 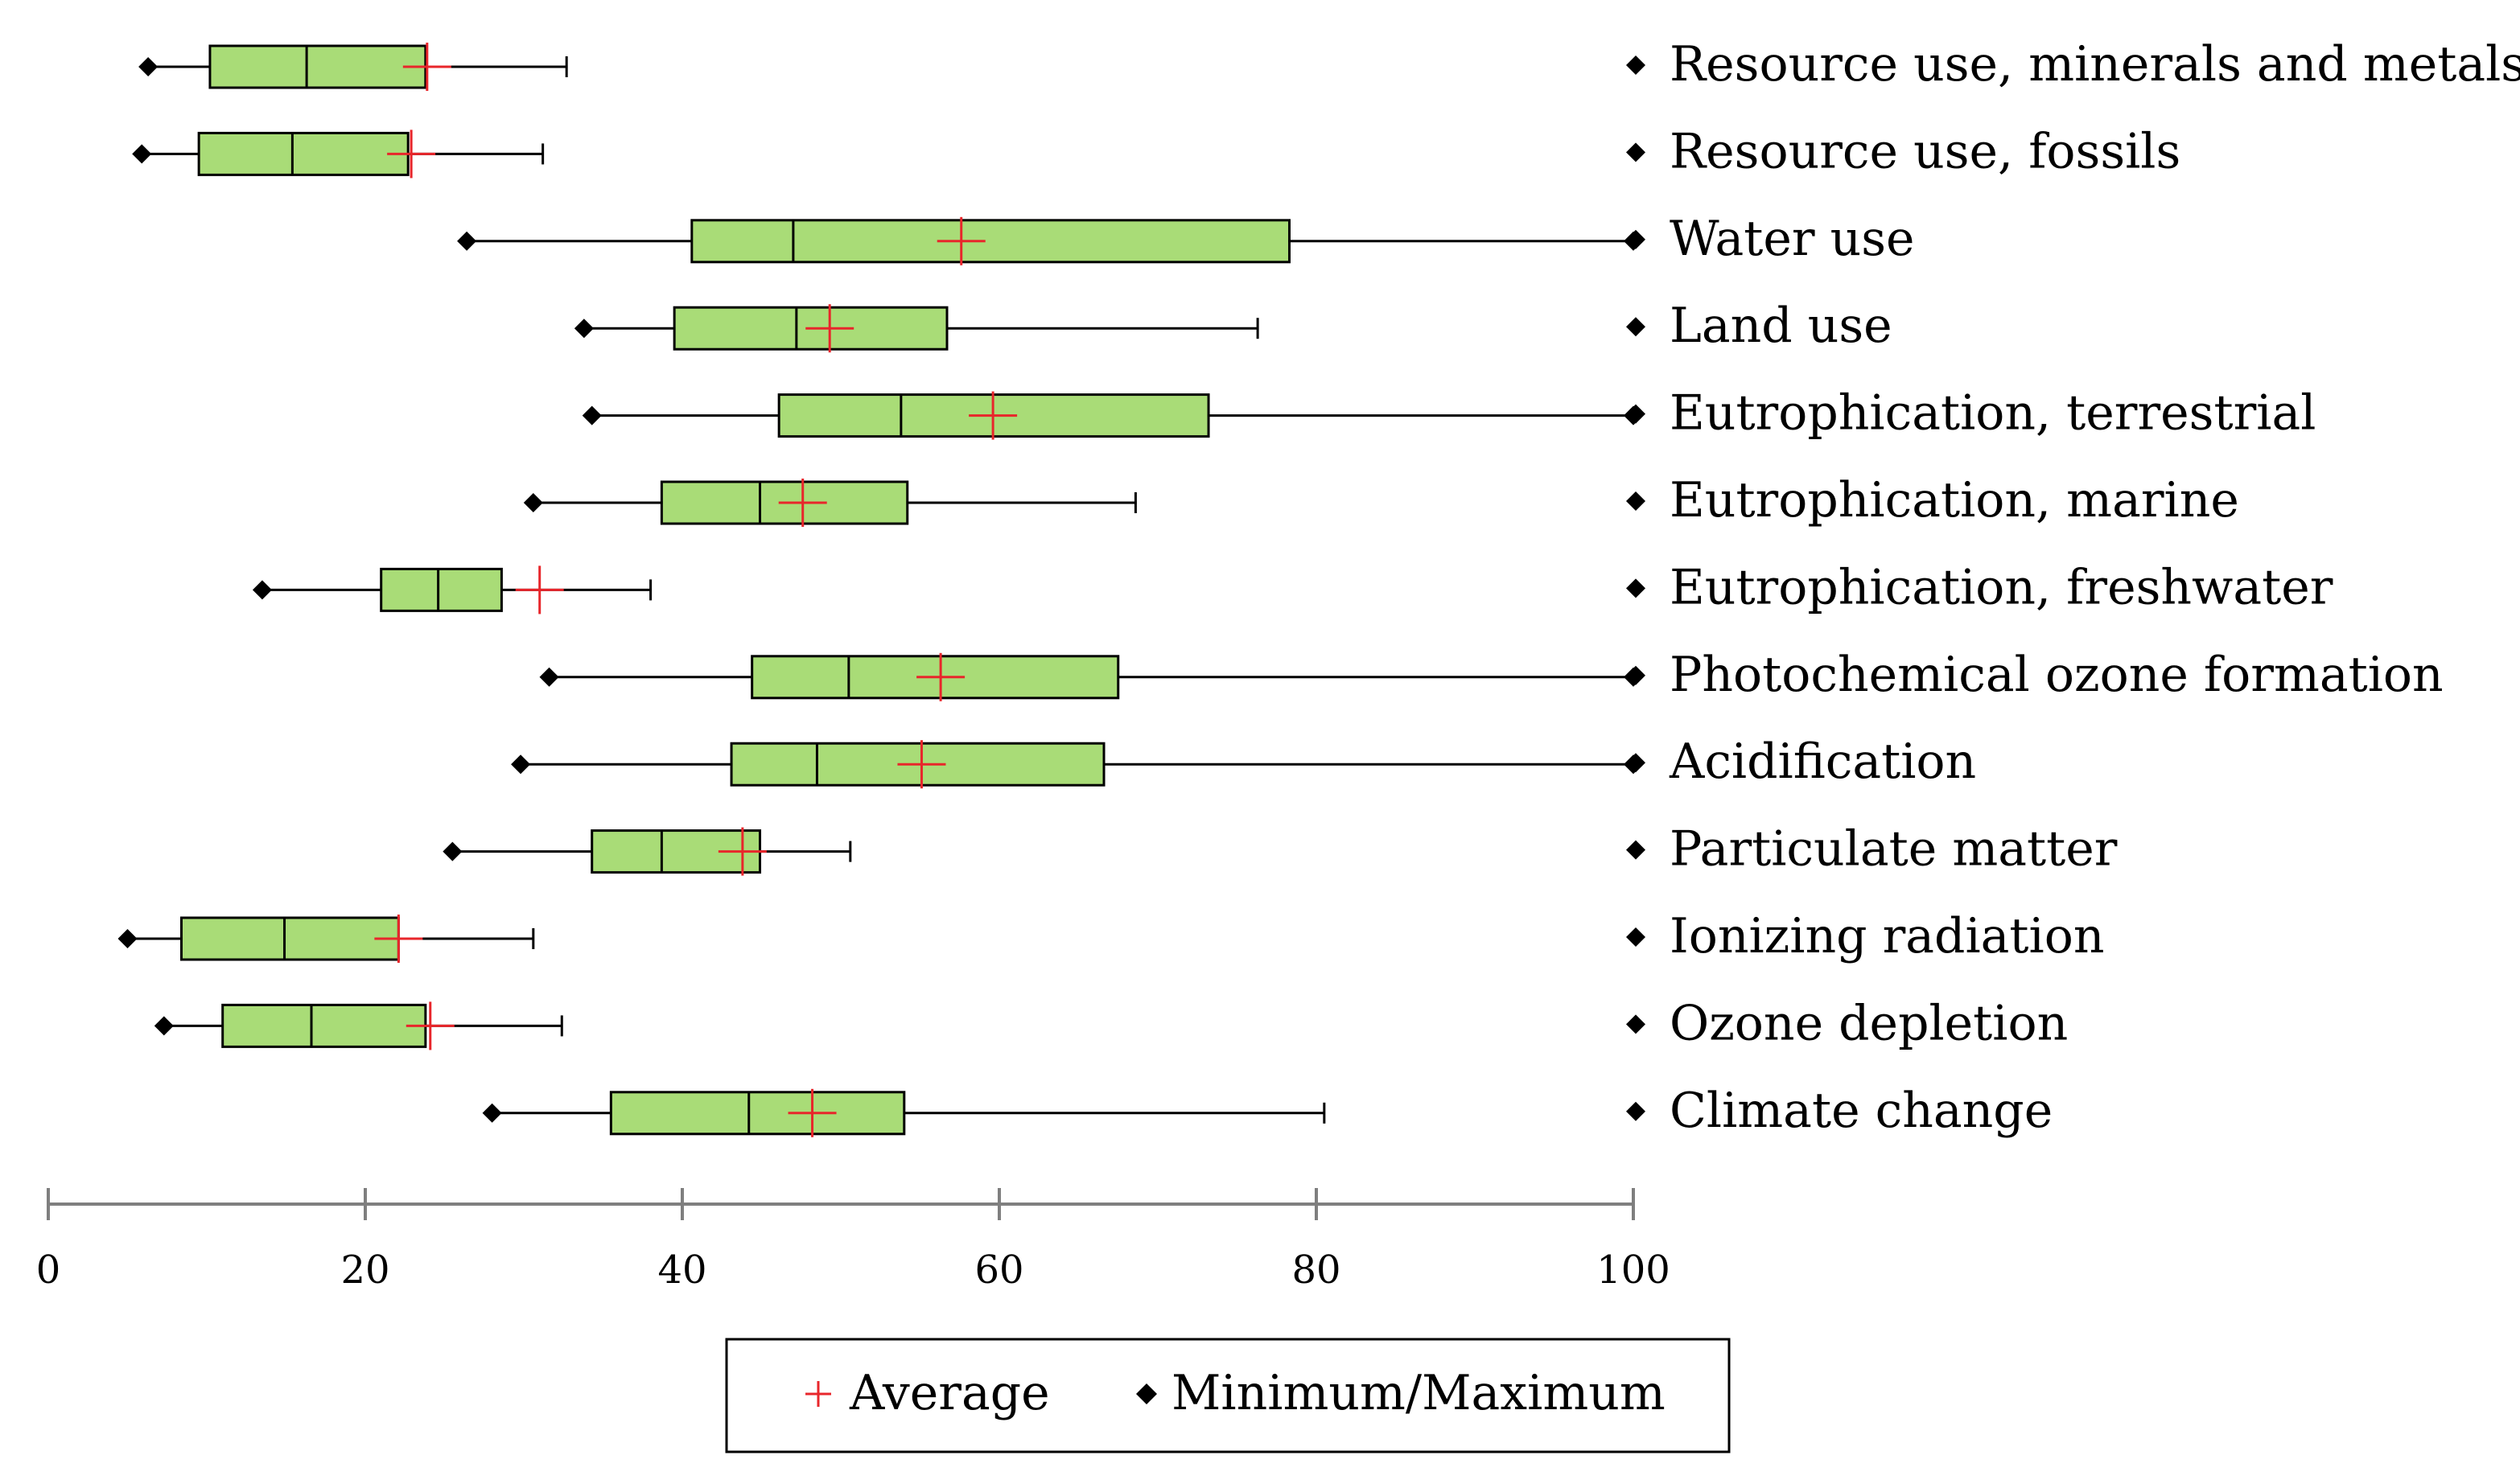 What do you see at coordinates (1781, 326) in the screenshot?
I see `category-label: Land use` at bounding box center [1781, 326].